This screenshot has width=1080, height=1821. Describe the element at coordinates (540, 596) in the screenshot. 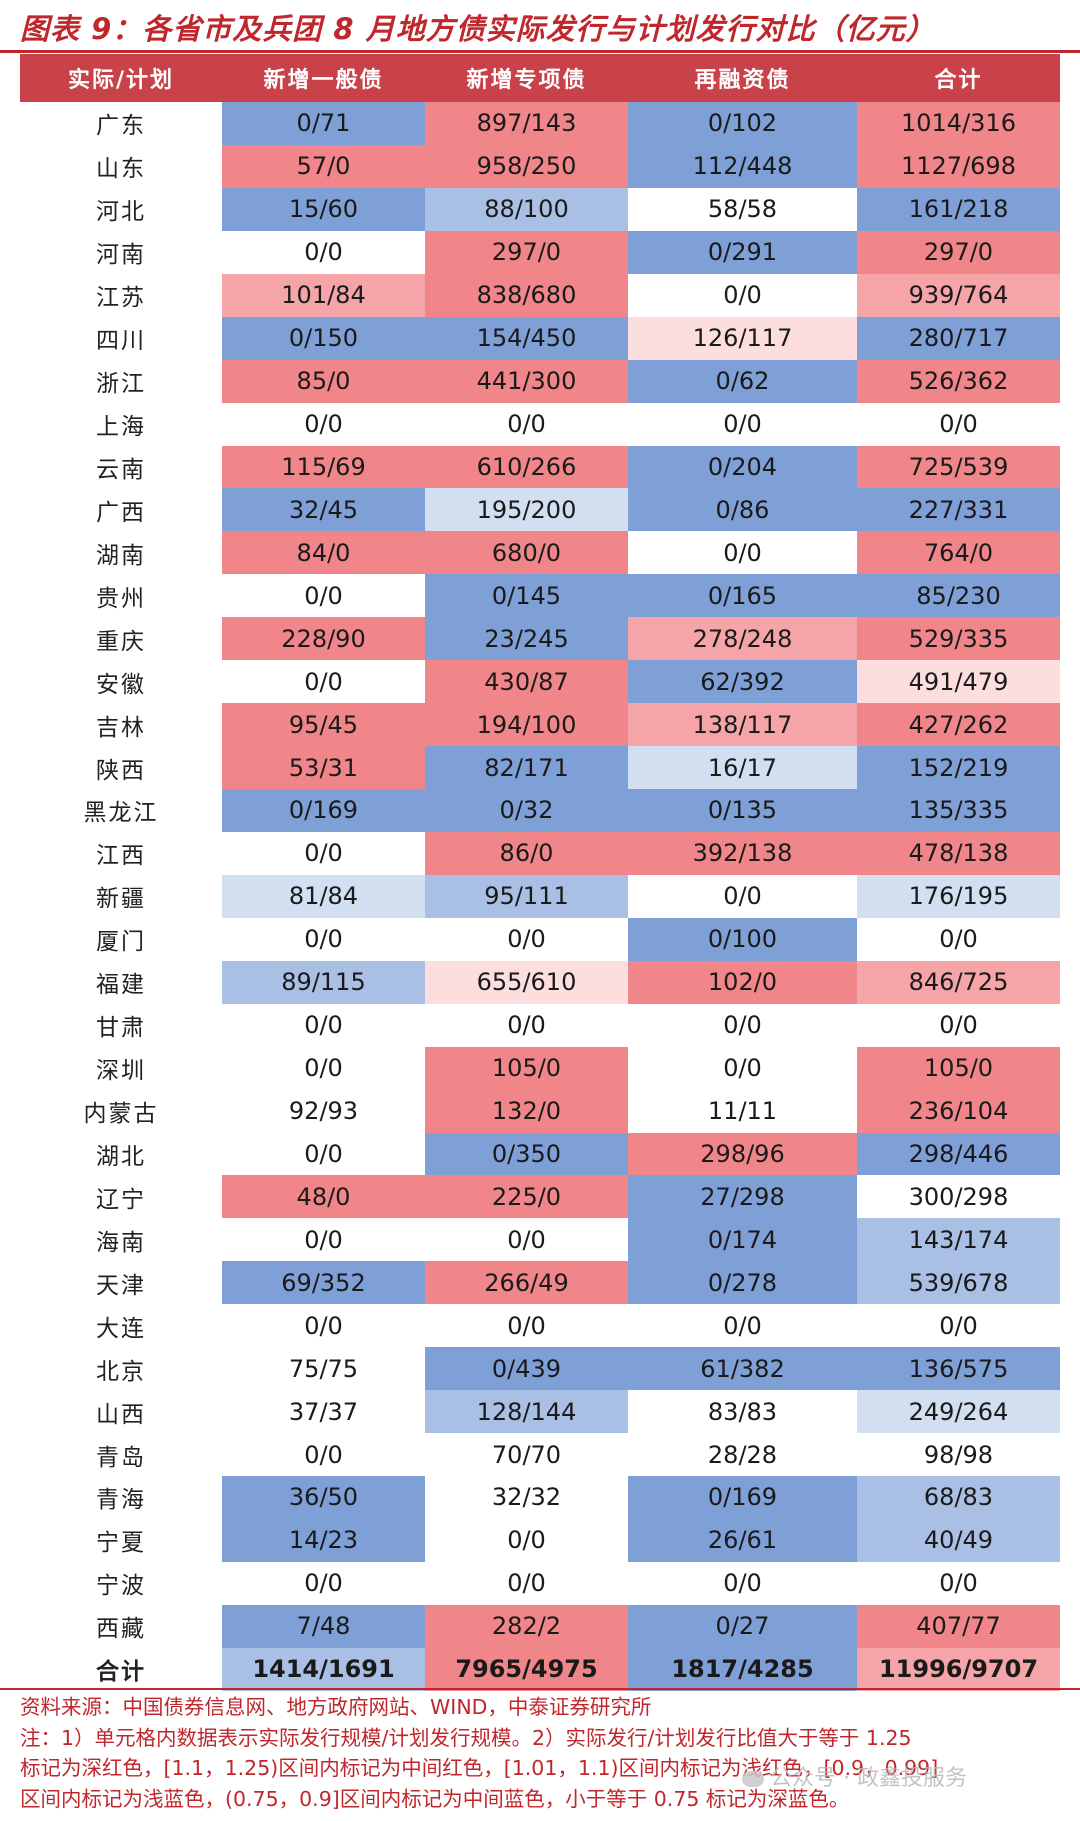

I see `table-row: 贵州 0/0 0/145 0/165 85/230` at that location.